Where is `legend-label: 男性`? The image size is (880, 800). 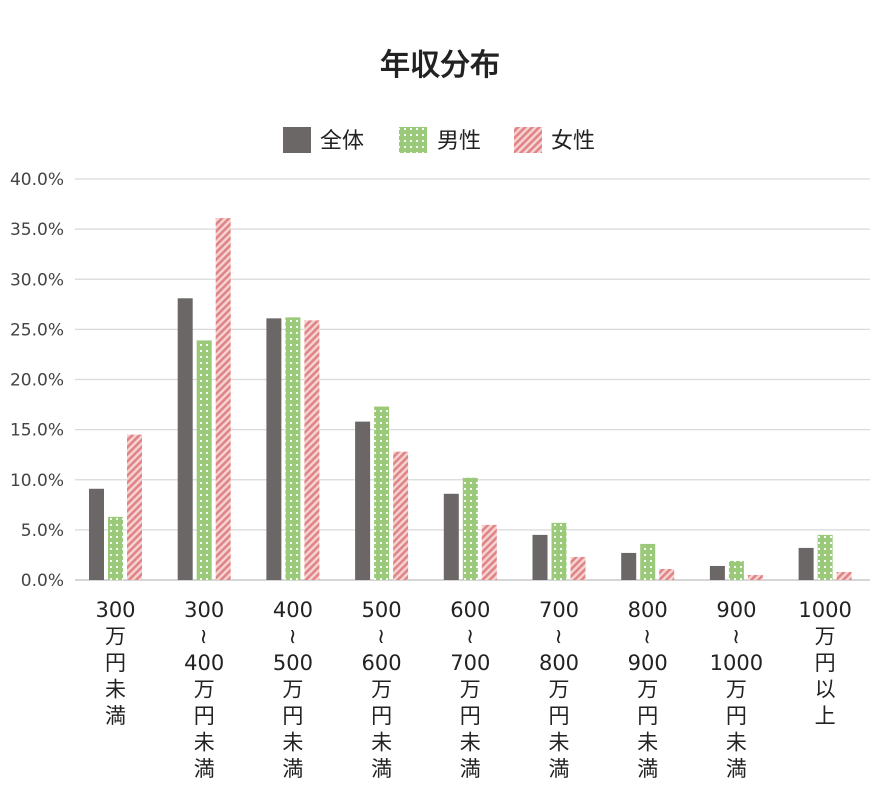
legend-label: 男性 is located at coordinates (459, 141).